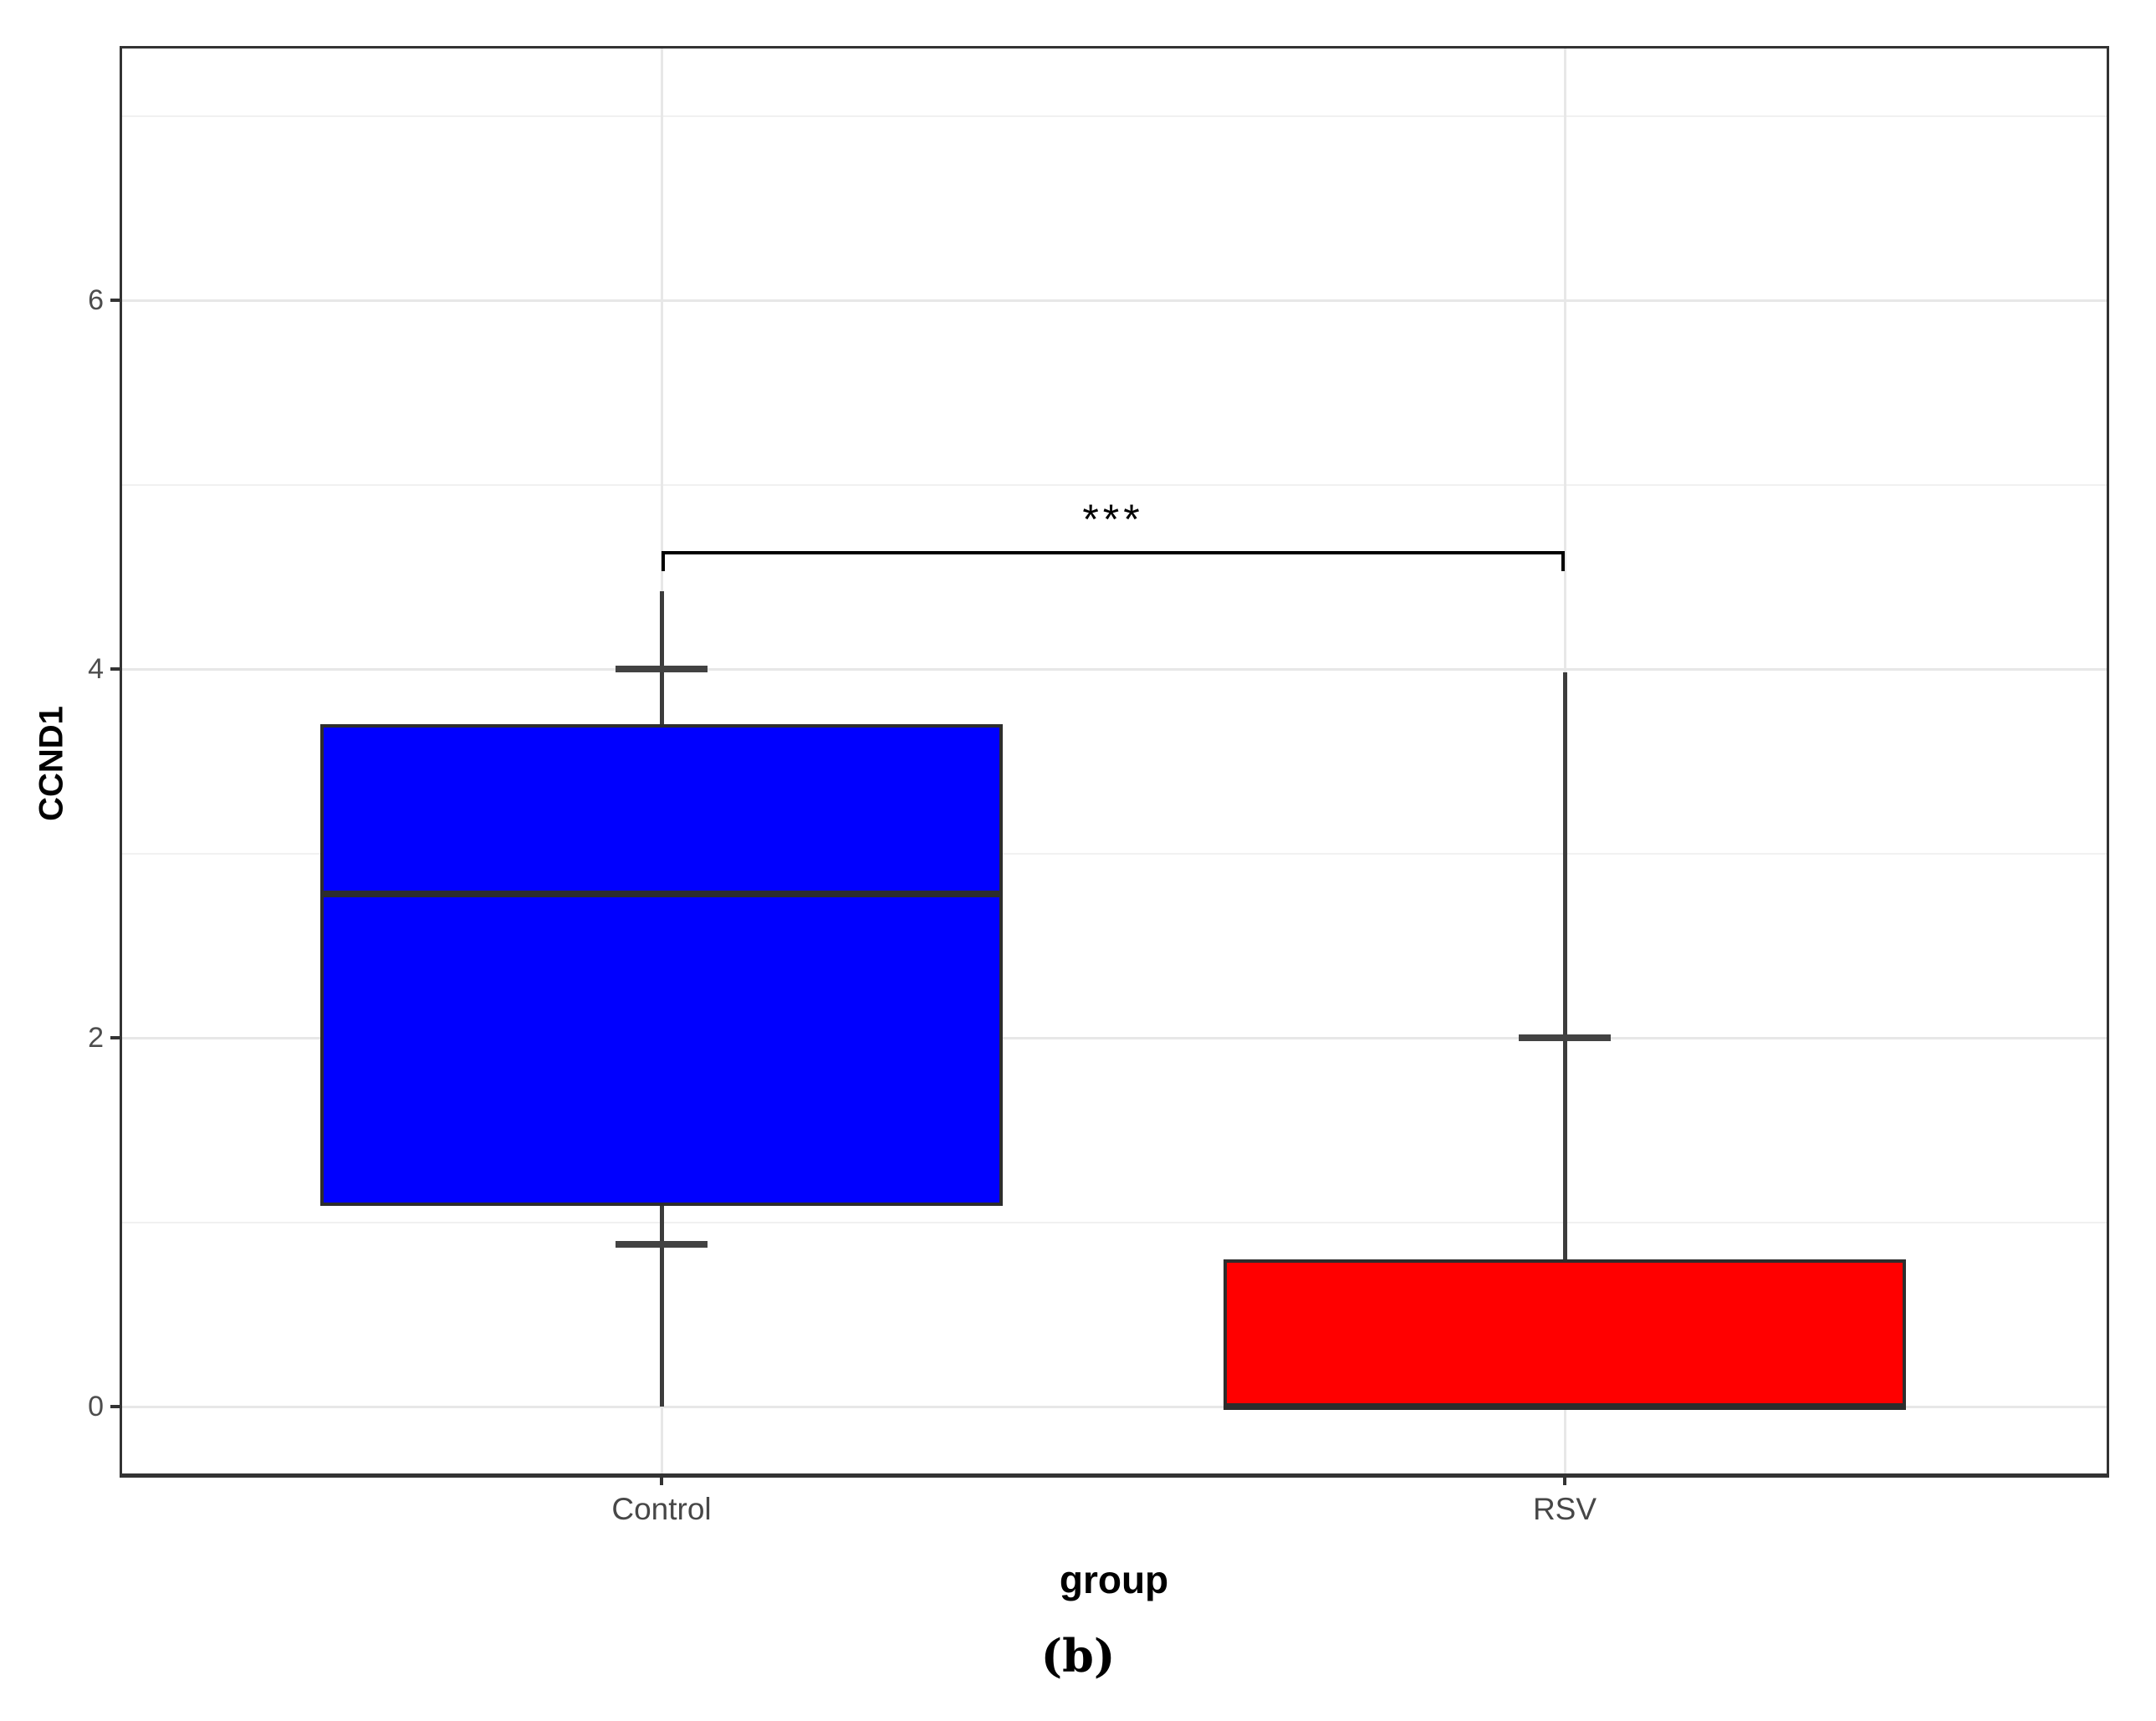  Describe the element at coordinates (1564, 1509) in the screenshot. I see `x-tick-label: RSV` at that location.